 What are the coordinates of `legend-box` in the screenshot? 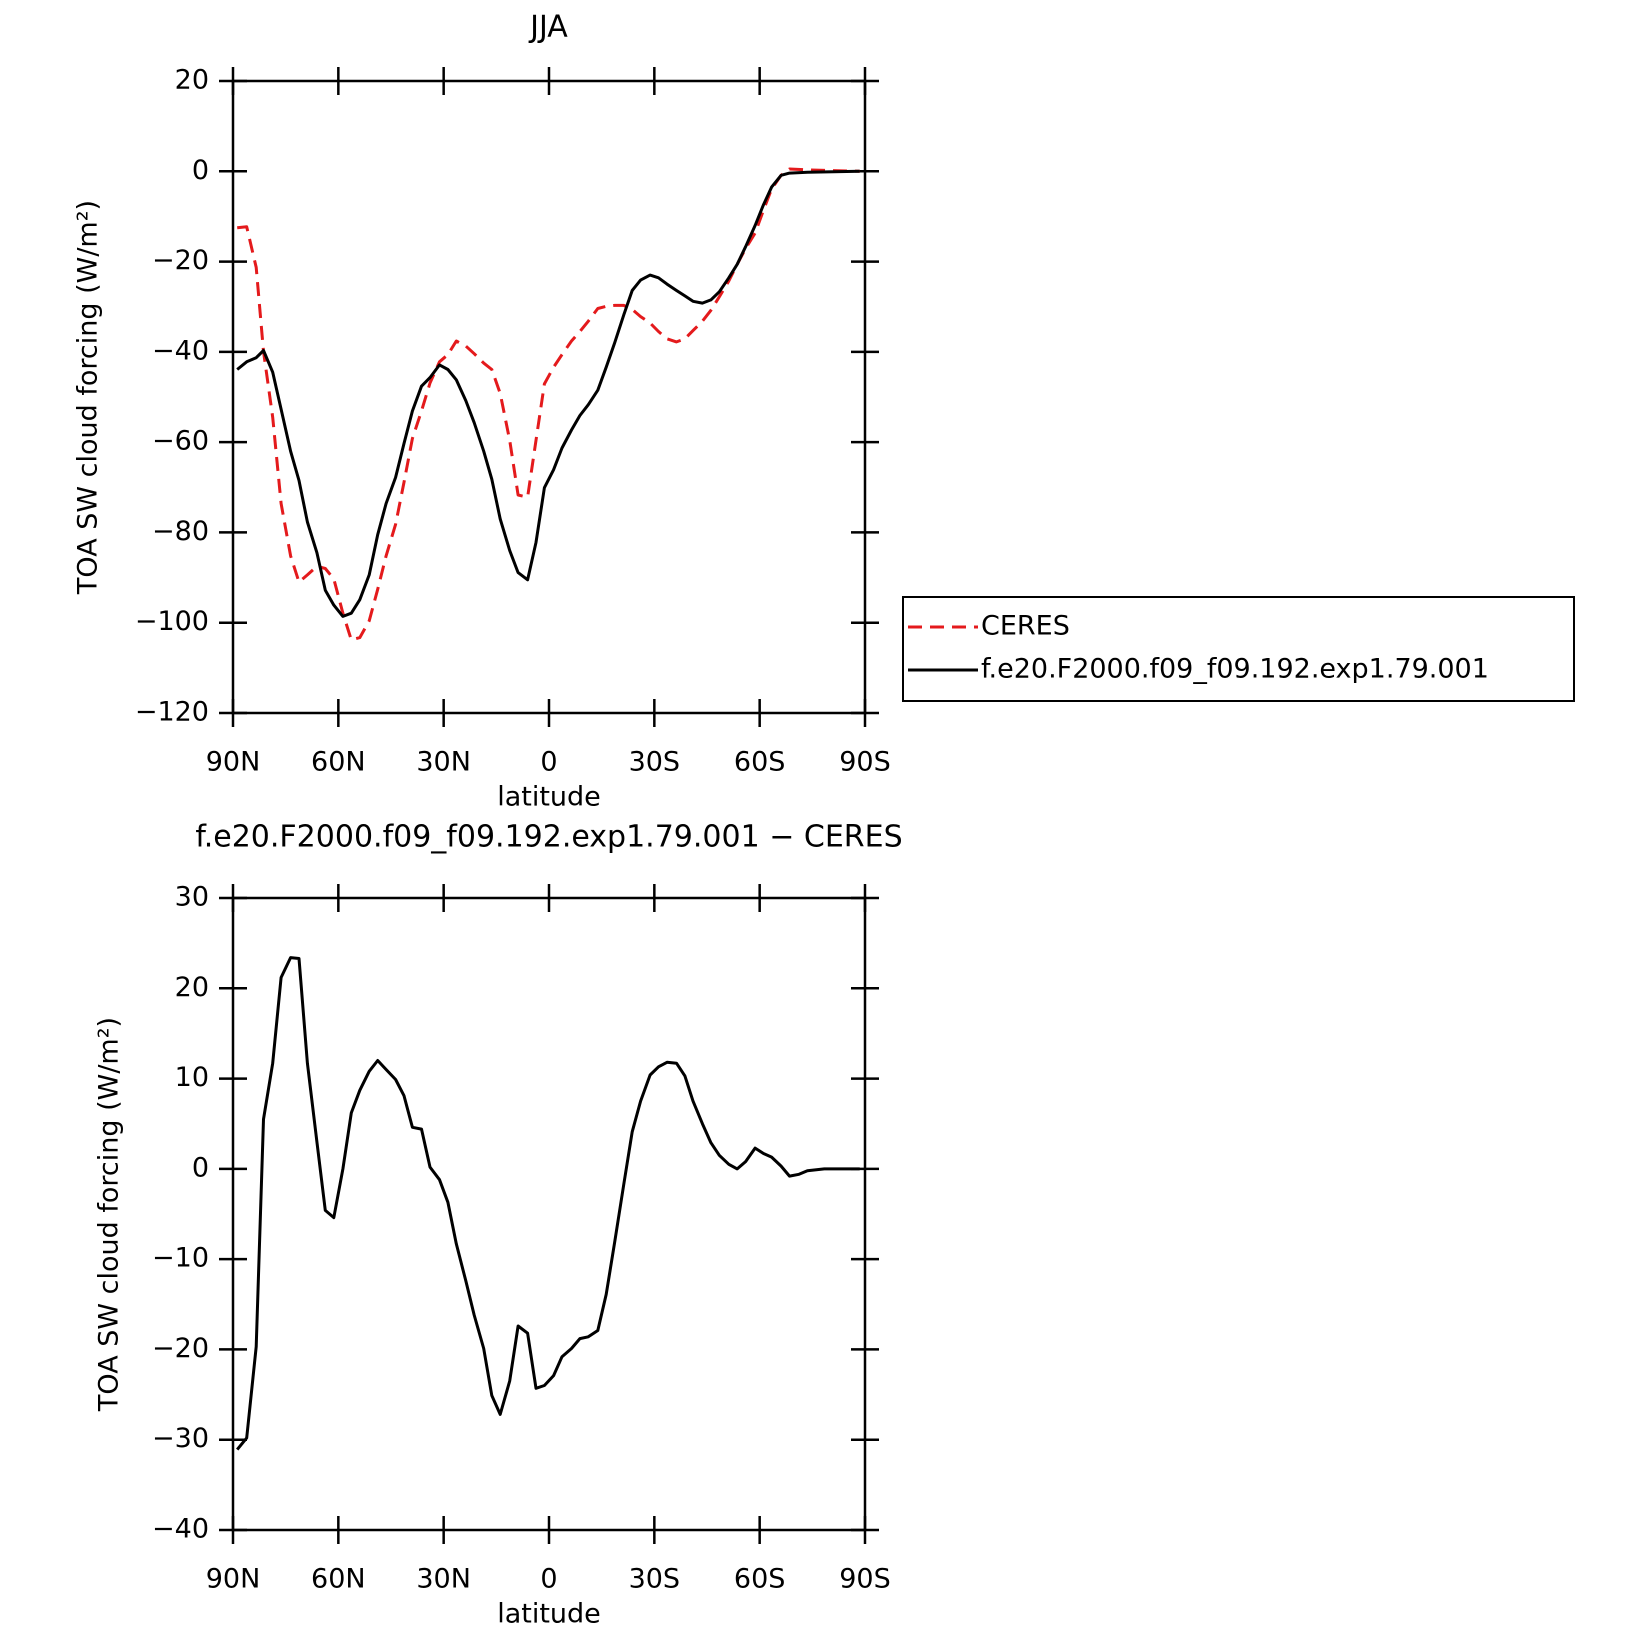 It's located at (1238, 649).